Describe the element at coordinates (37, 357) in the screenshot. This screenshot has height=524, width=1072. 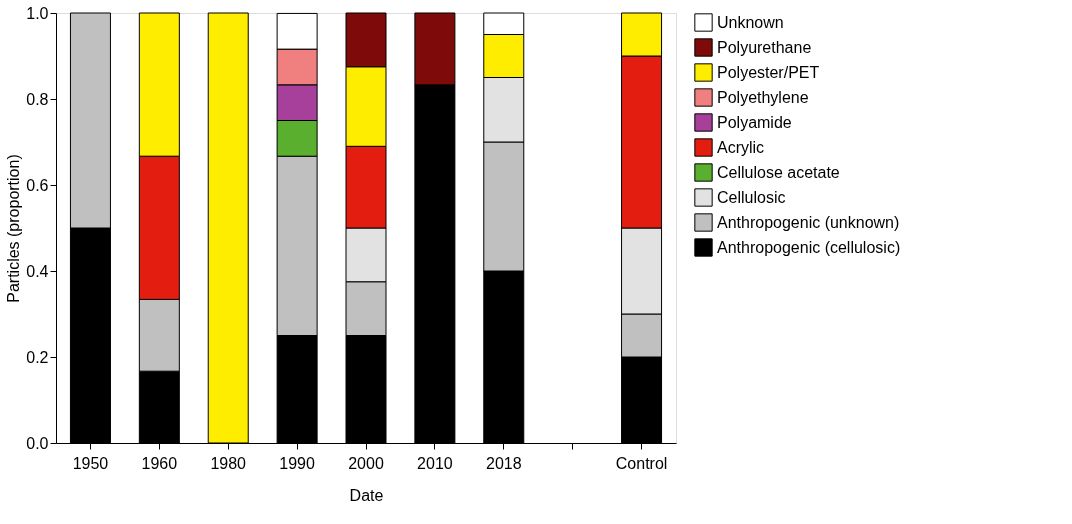
I see `y-tick-label: 0.2` at that location.